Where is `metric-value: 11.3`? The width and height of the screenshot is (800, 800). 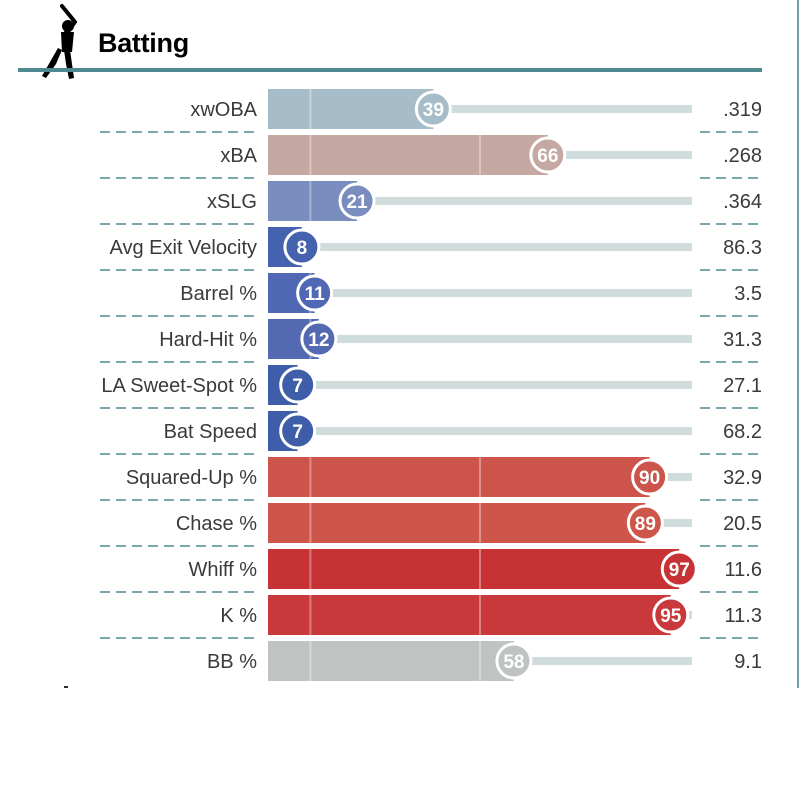 metric-value: 11.3 is located at coordinates (743, 616).